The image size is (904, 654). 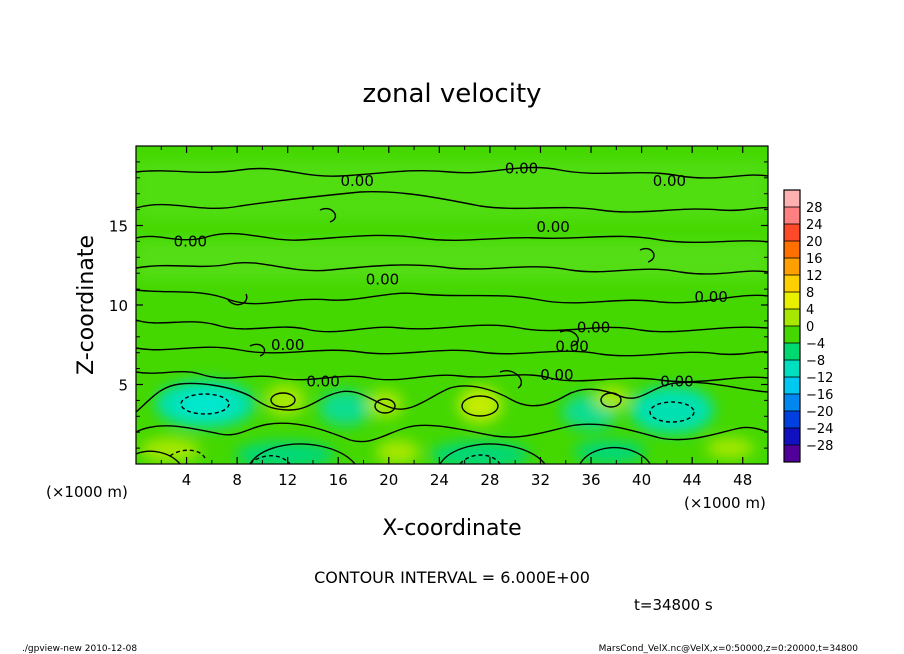 I want to click on colorbar-label: 0, so click(x=810, y=327).